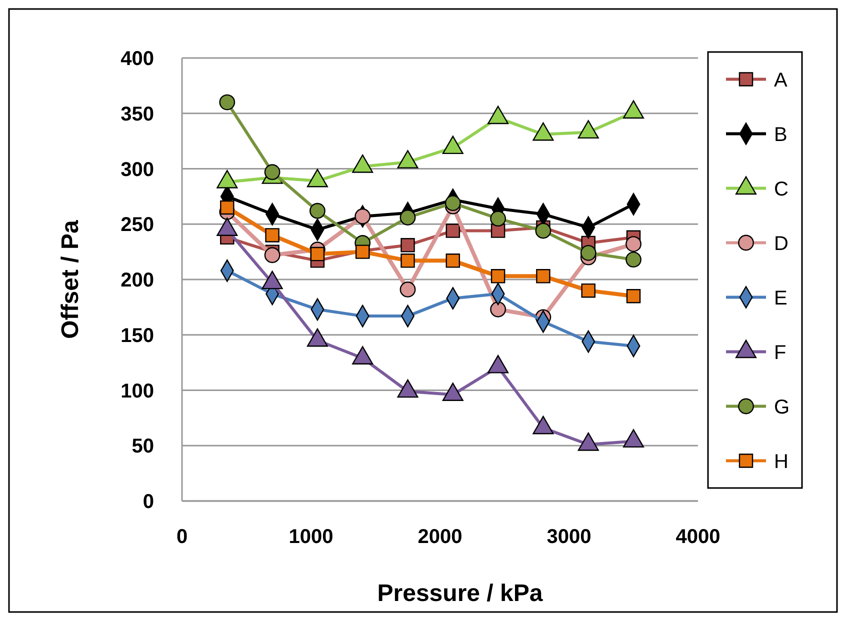  Describe the element at coordinates (70, 279) in the screenshot. I see `y-axis-title: Offset / Pa` at that location.